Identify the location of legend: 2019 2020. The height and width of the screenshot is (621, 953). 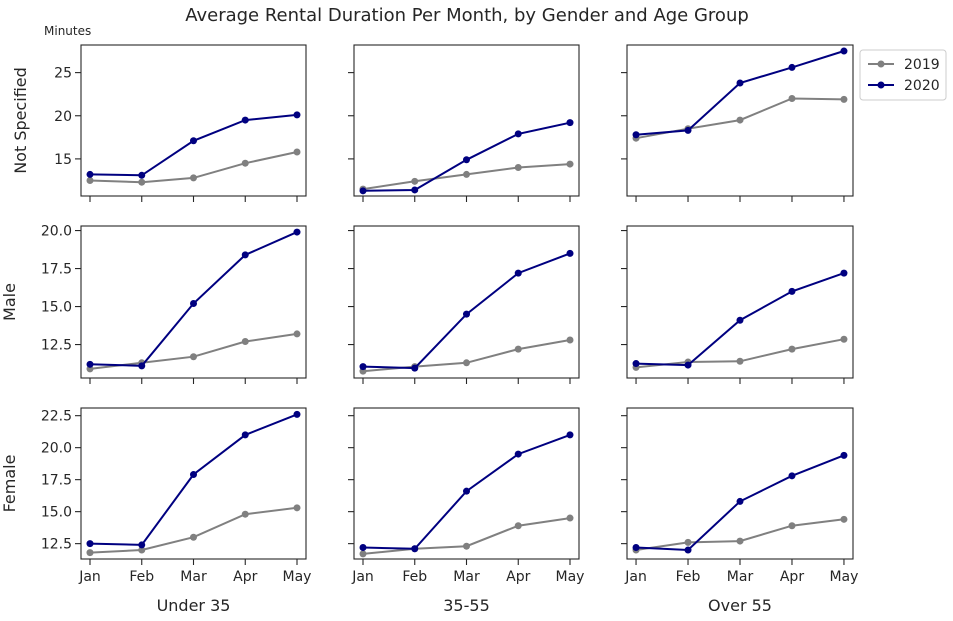
(903, 75).